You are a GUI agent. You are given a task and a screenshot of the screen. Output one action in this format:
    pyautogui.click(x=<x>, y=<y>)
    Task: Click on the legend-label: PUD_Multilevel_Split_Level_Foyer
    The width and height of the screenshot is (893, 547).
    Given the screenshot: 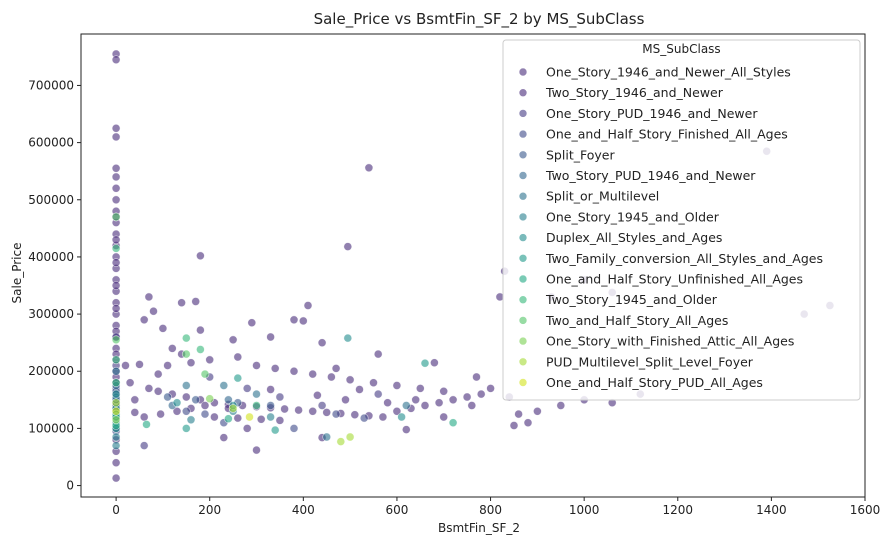 What is the action you would take?
    pyautogui.click(x=650, y=361)
    